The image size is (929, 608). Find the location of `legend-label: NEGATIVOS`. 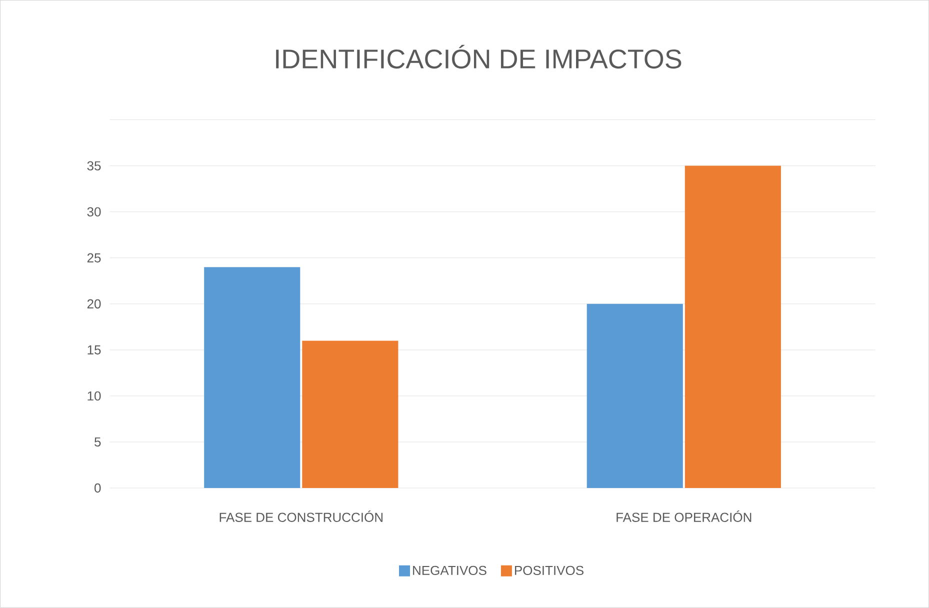

legend-label: NEGATIVOS is located at coordinates (449, 571).